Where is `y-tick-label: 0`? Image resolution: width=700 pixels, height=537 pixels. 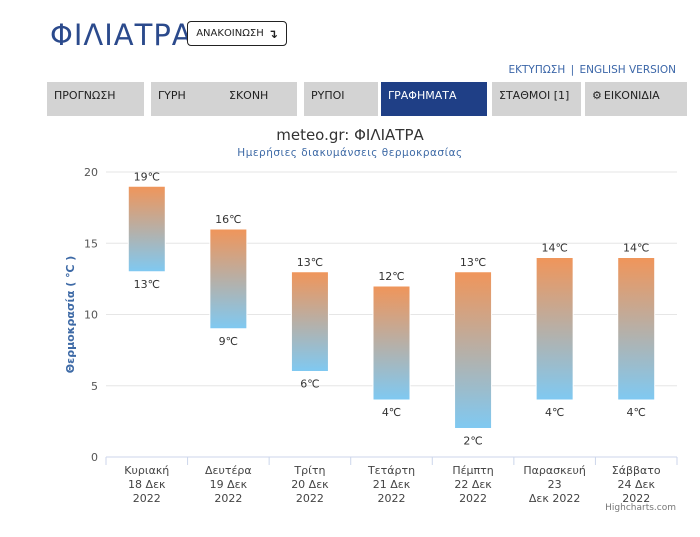
y-tick-label: 0 is located at coordinates (94, 457).